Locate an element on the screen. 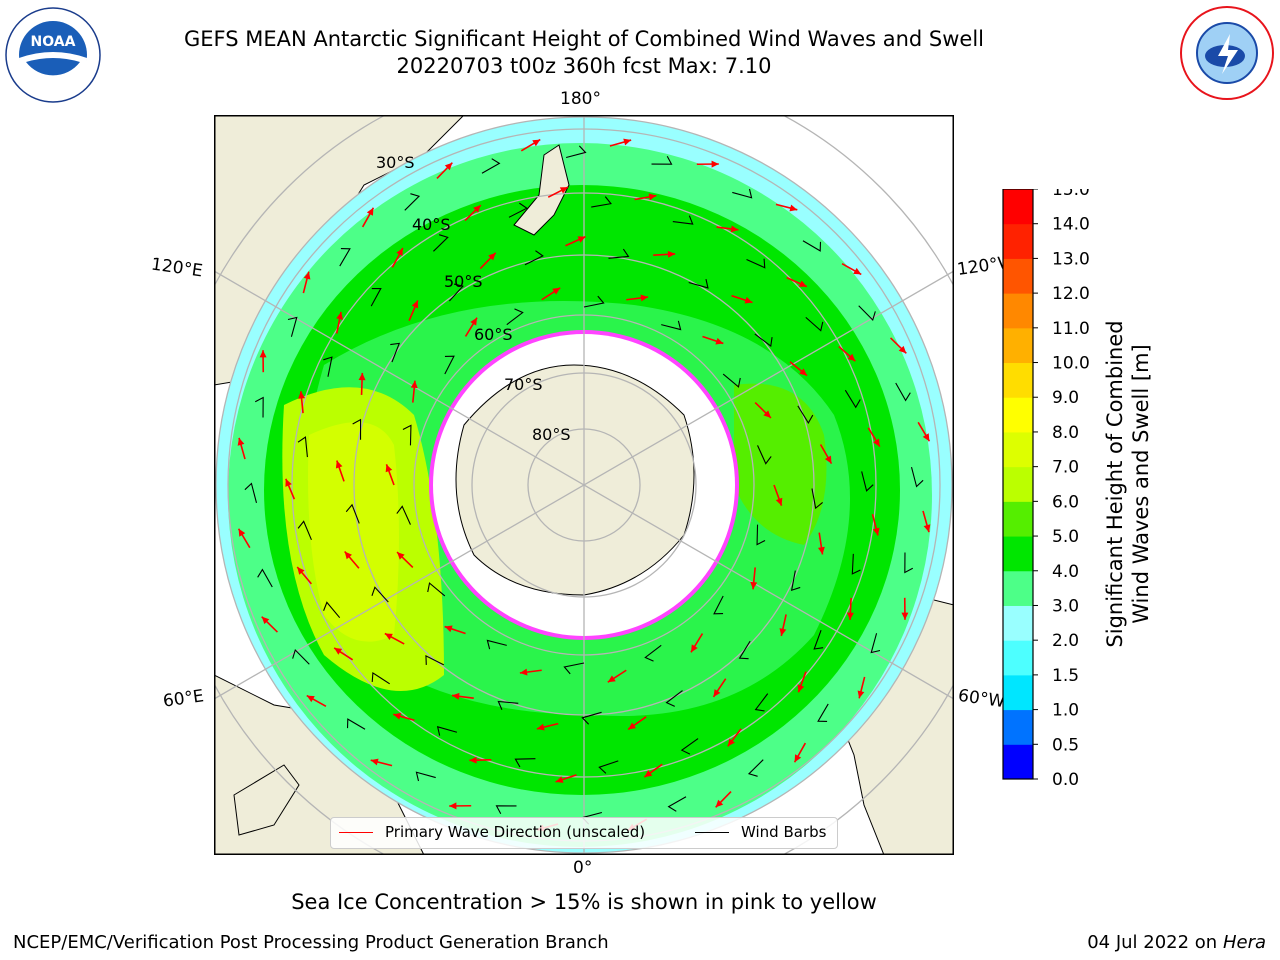 This screenshot has width=1280, height=960. colorbar-tick-label: 11.0 is located at coordinates (1071, 329).